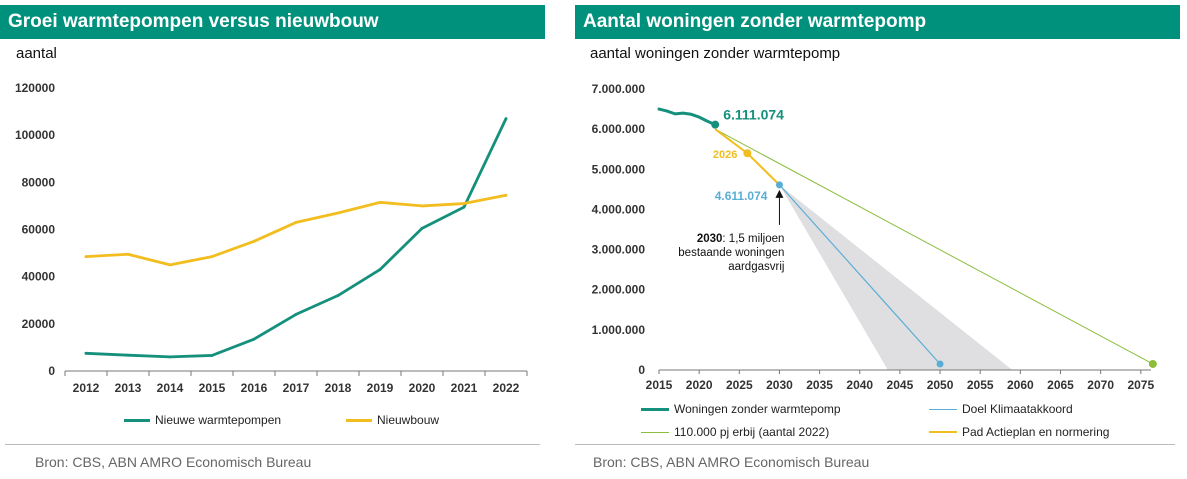  I want to click on right-source-text: Bron: CBS, ABN AMRO Economisch Bureau, so click(731, 462).